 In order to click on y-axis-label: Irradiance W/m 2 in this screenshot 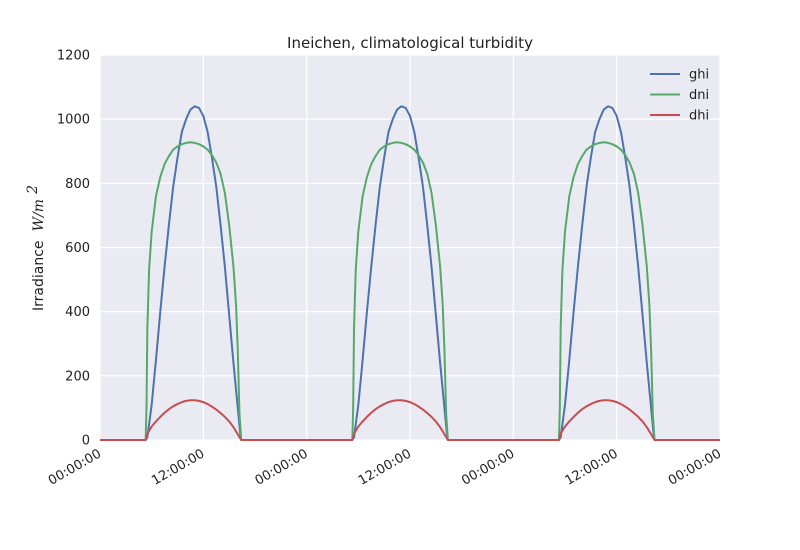, I will do `click(36, 248)`.